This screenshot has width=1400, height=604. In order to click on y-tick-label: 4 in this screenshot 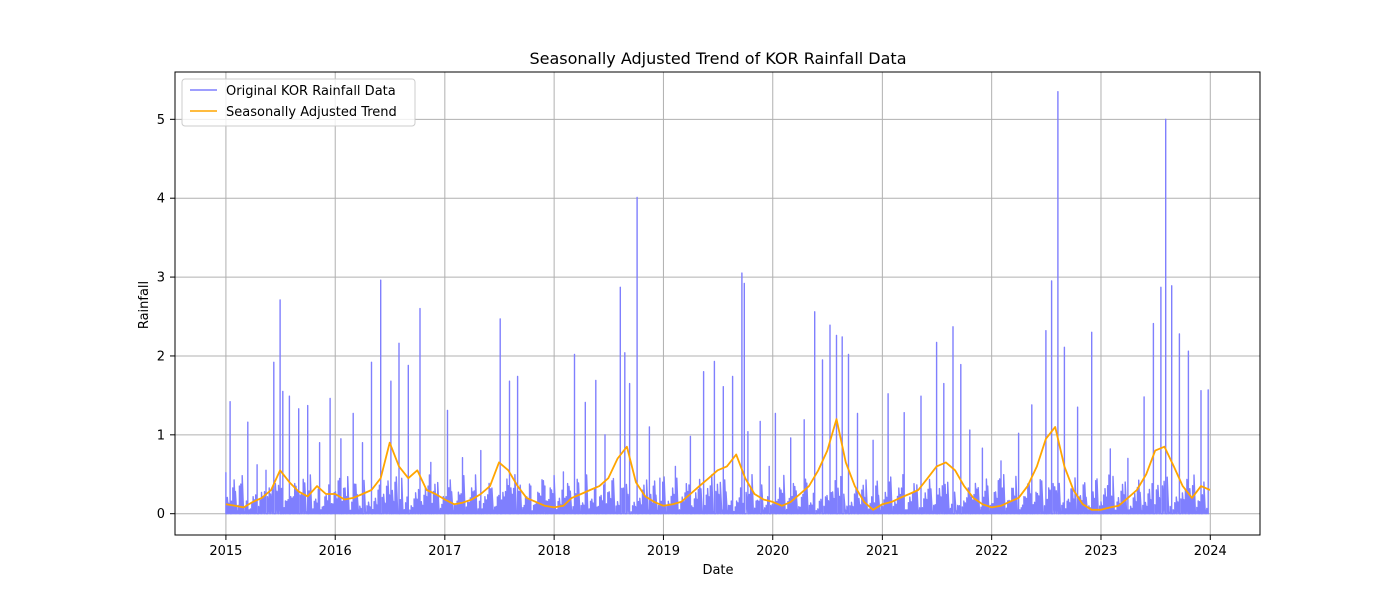, I will do `click(161, 199)`.